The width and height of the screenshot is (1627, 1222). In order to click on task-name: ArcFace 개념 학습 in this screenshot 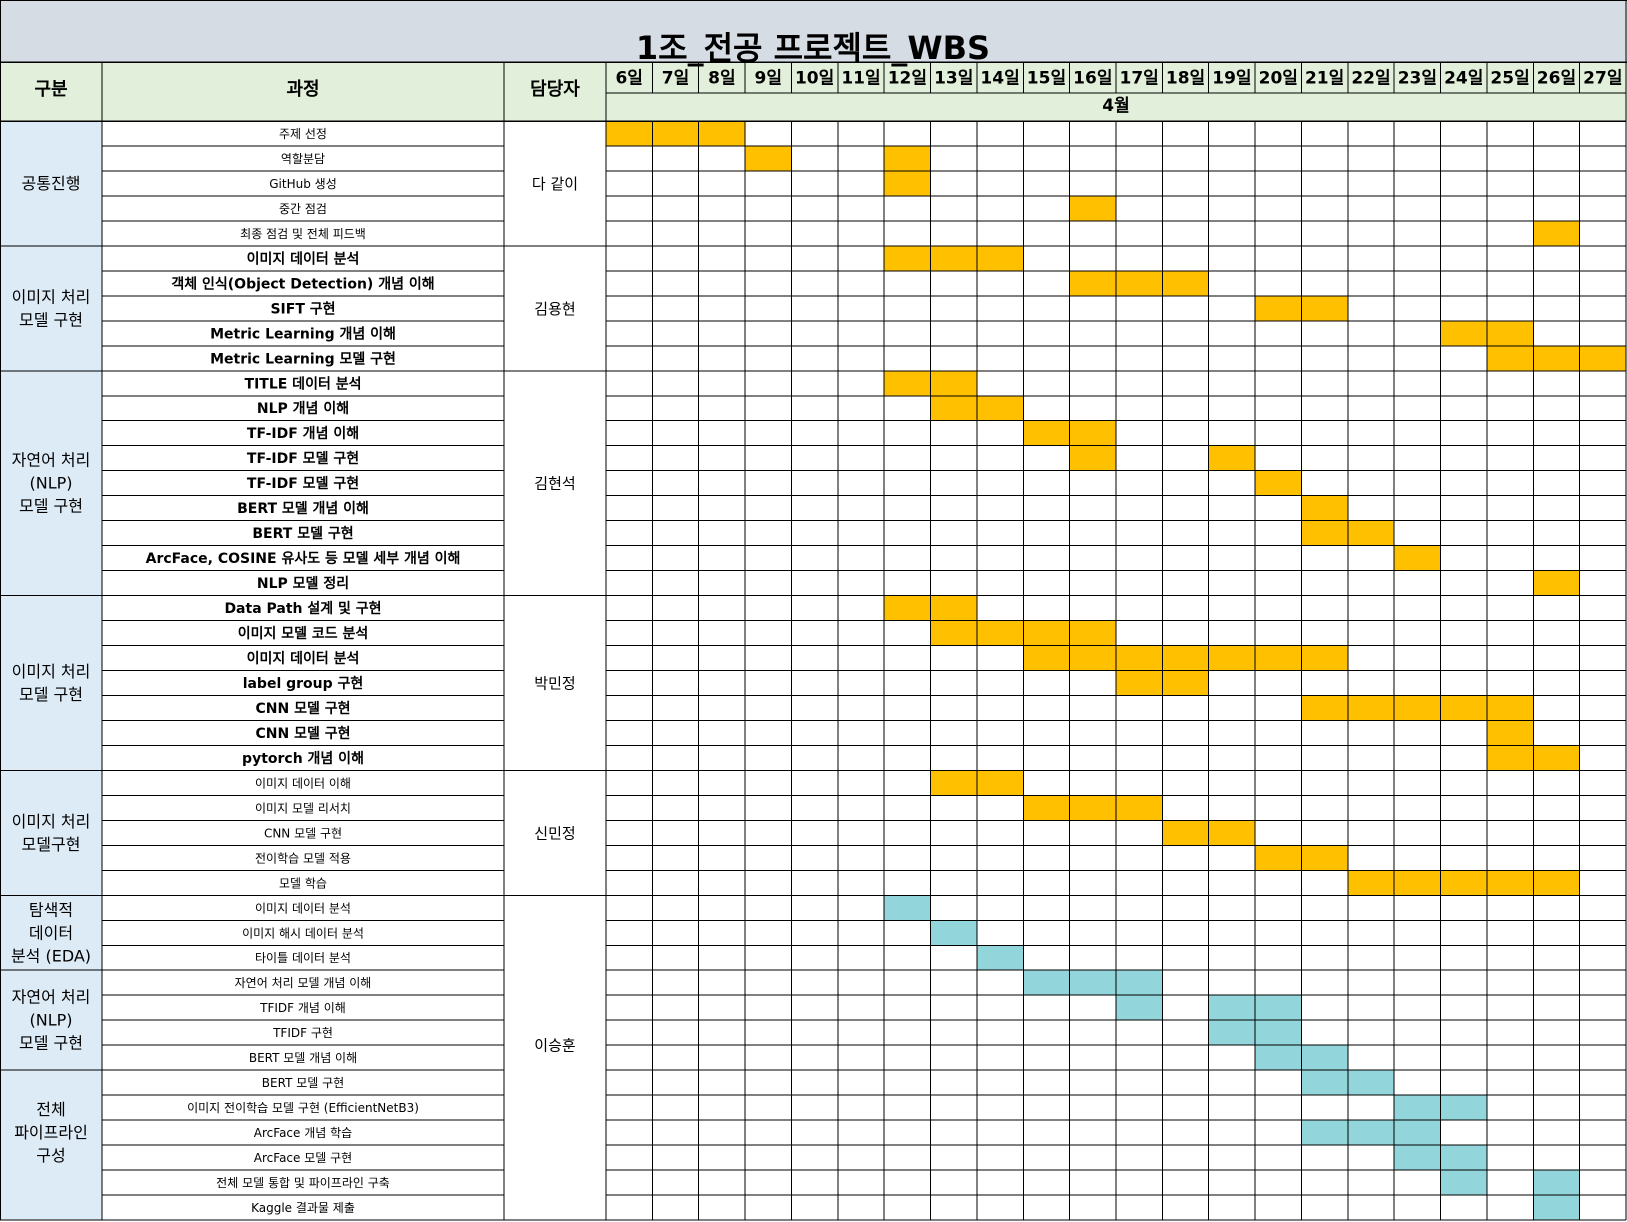, I will do `click(303, 1133)`.